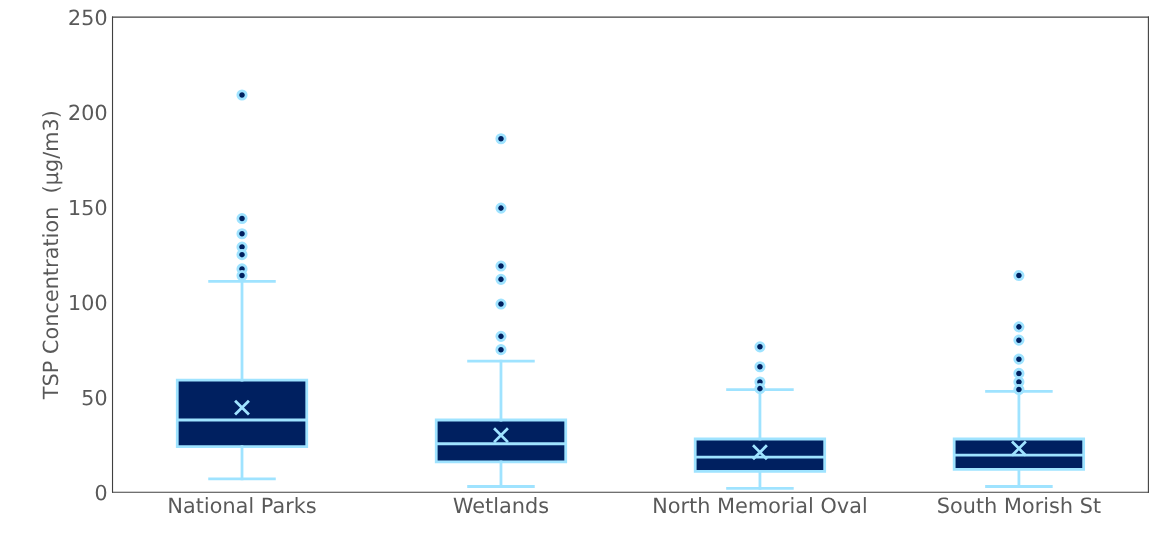  I want to click on y-tick-label: 100, so click(88, 302).